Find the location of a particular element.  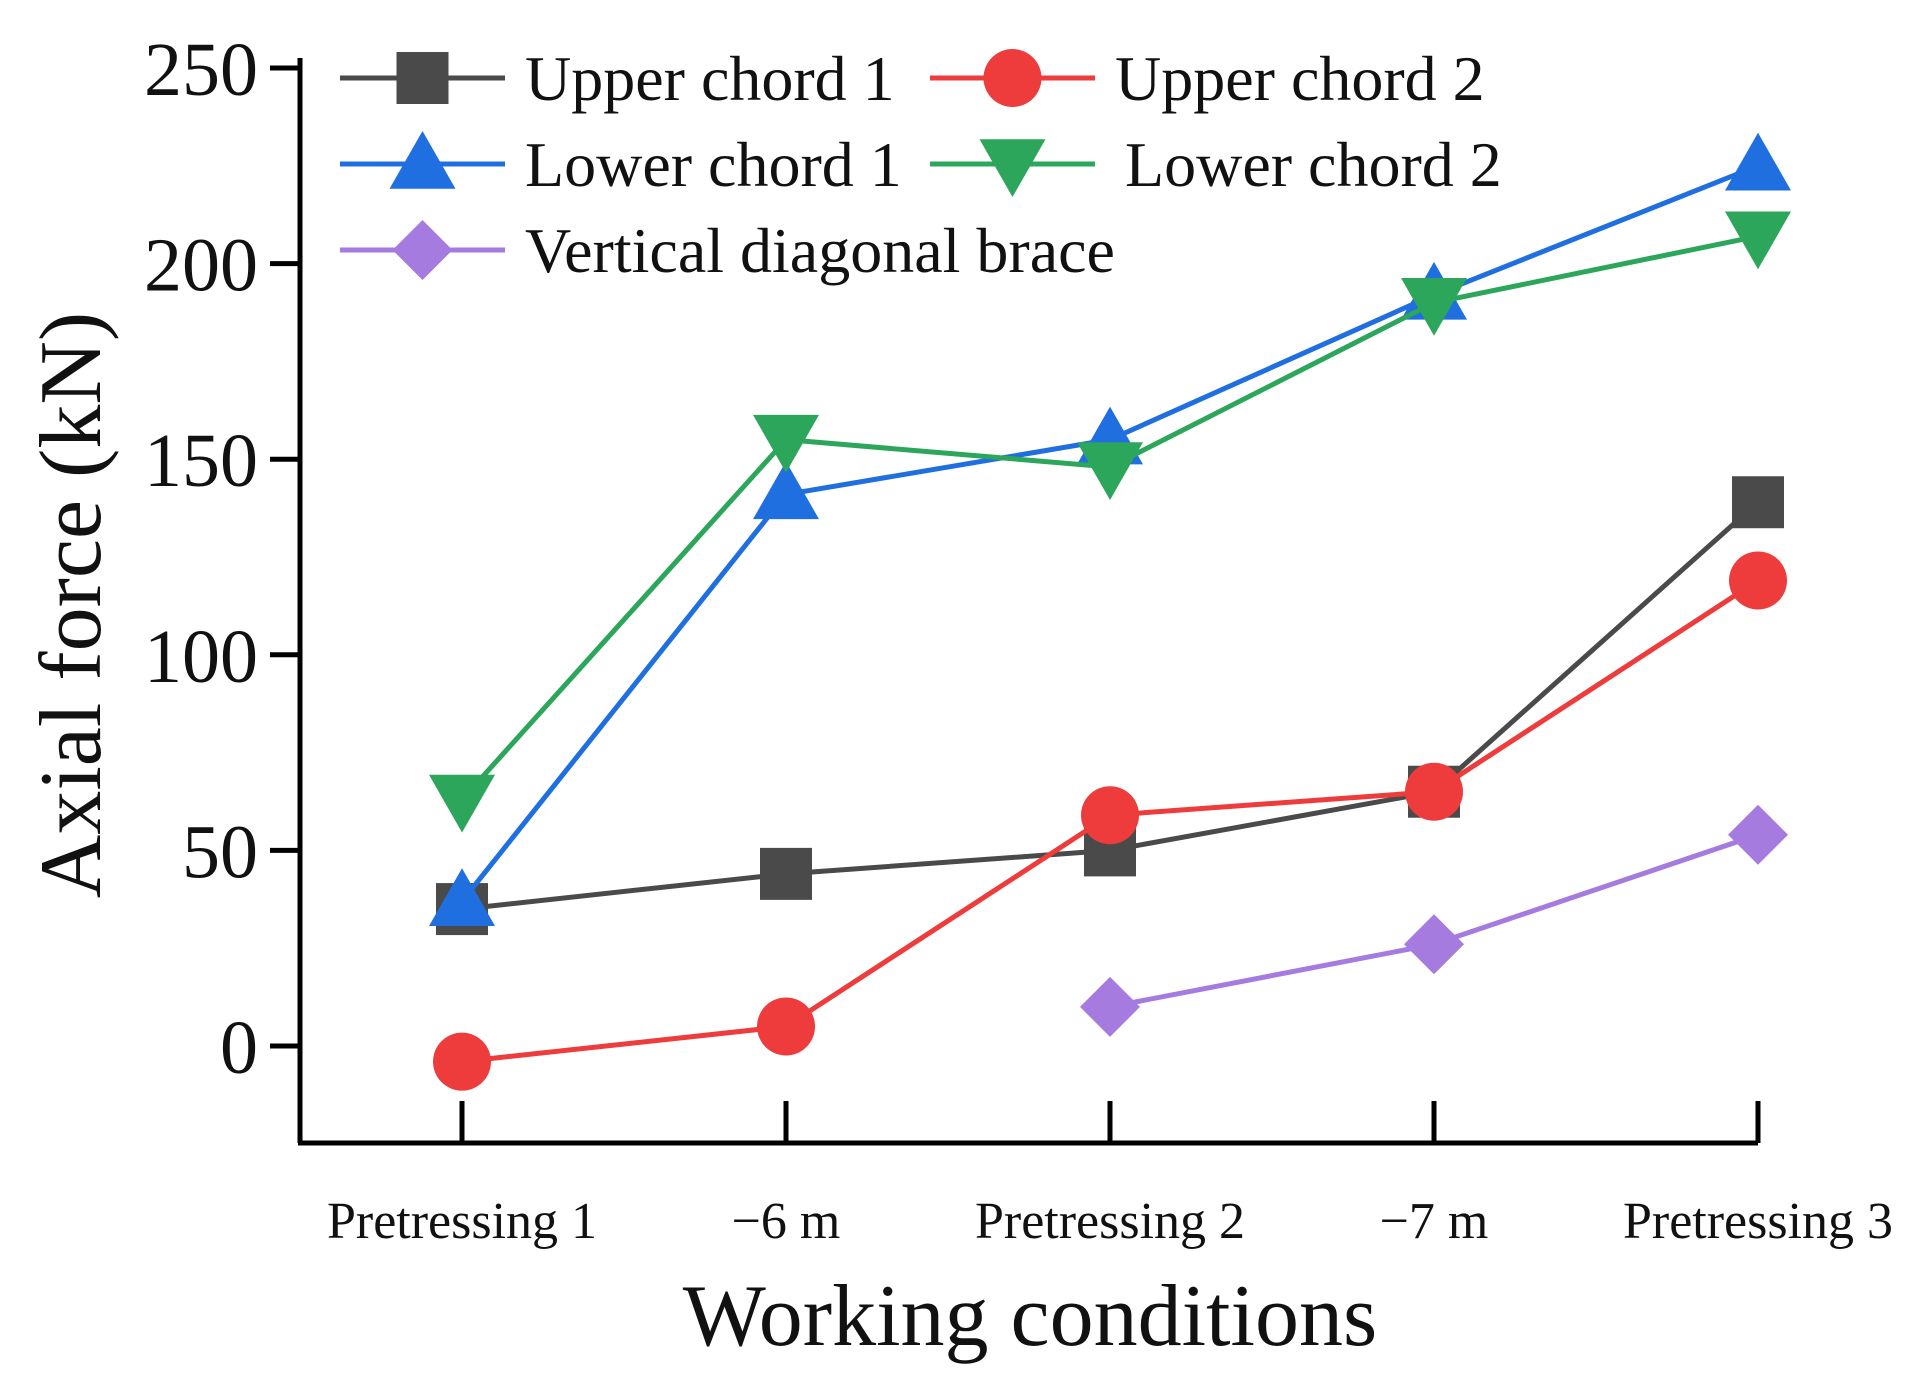

y-tick-label: 0 is located at coordinates (239, 1048).